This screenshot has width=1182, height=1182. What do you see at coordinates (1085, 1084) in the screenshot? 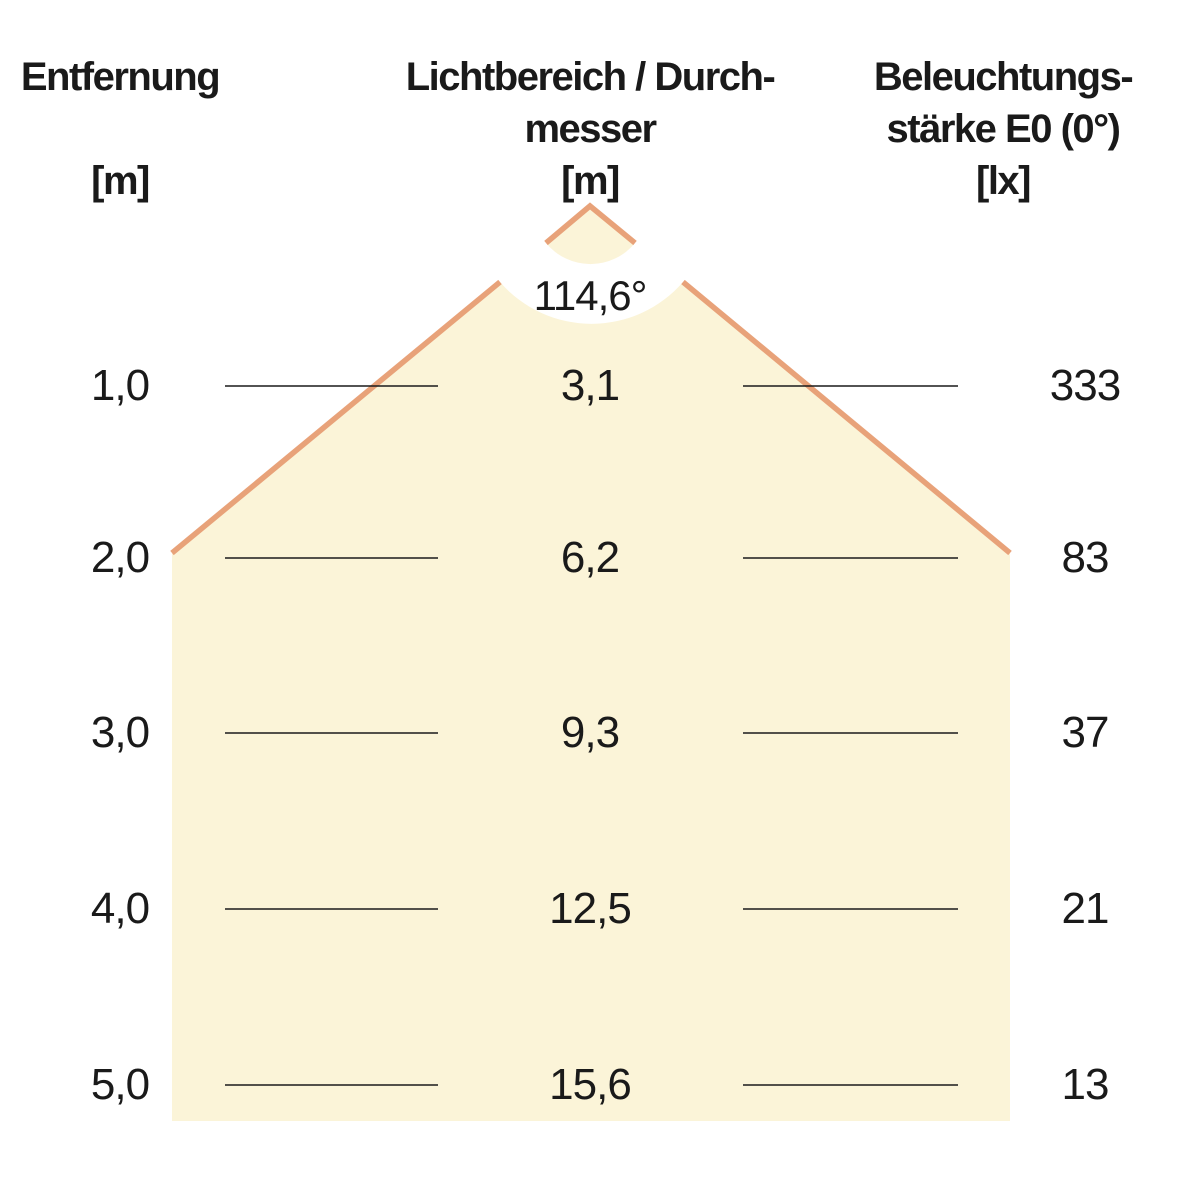
I see `illuminance-value: 13` at bounding box center [1085, 1084].